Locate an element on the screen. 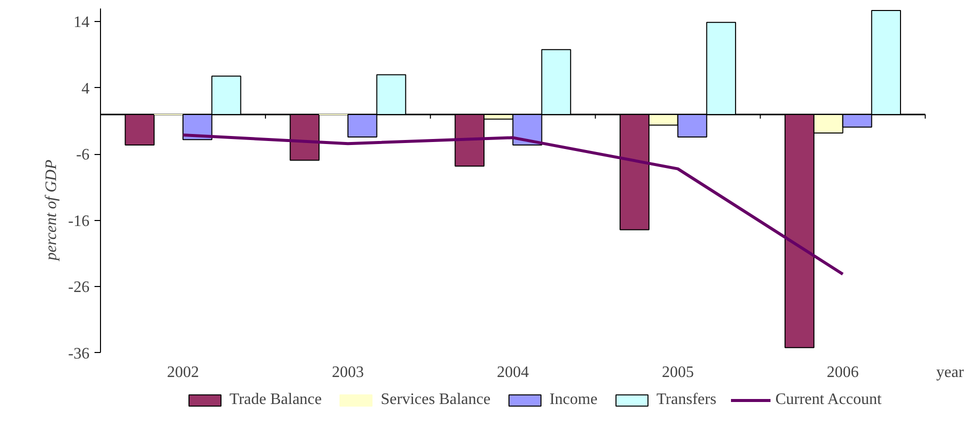  x-tick-label: 2003 is located at coordinates (348, 372).